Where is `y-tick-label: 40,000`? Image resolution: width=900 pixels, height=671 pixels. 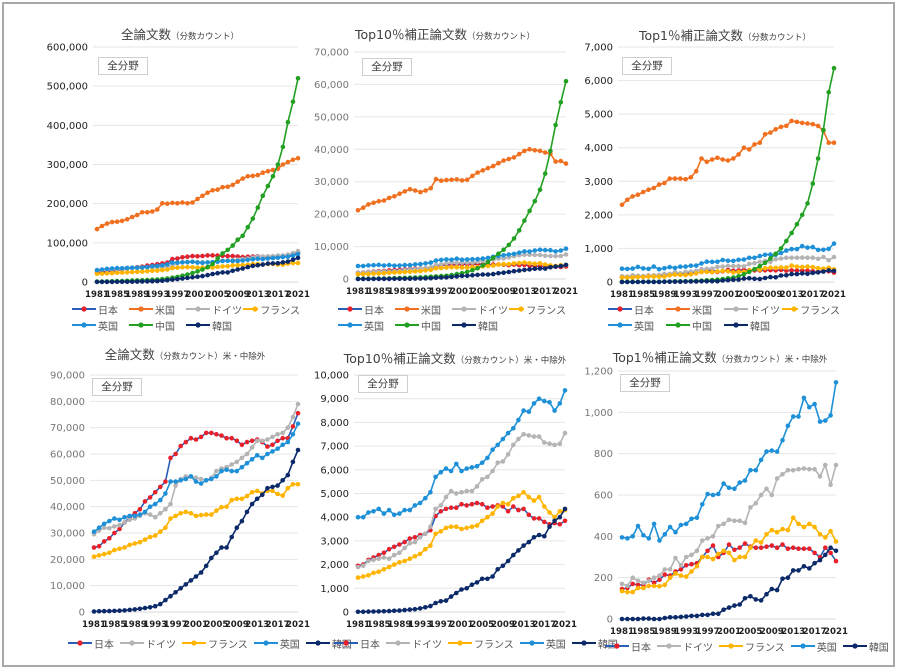
y-tick-label: 40,000 is located at coordinates (67, 507).